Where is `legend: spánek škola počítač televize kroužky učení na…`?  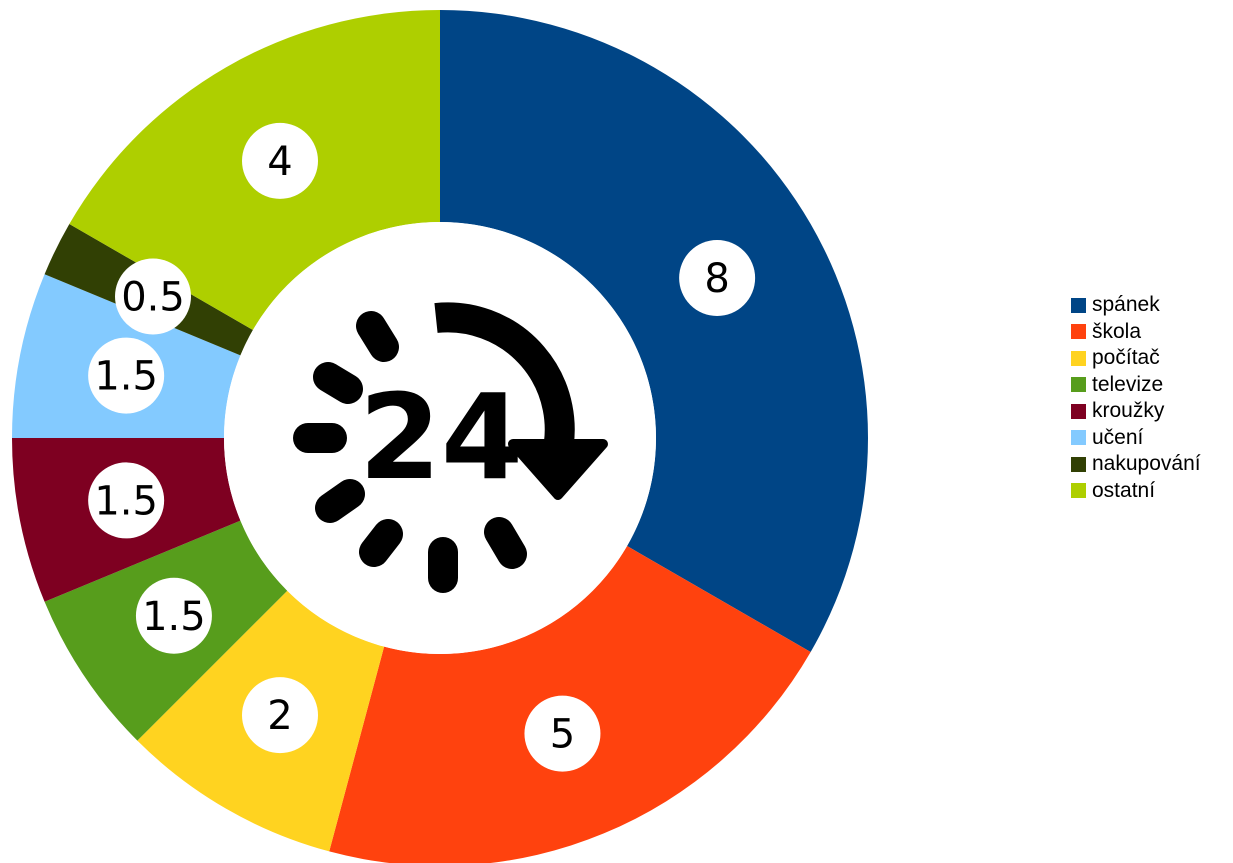 legend: spánek škola počítač televize kroužky učení na… is located at coordinates (1136, 398).